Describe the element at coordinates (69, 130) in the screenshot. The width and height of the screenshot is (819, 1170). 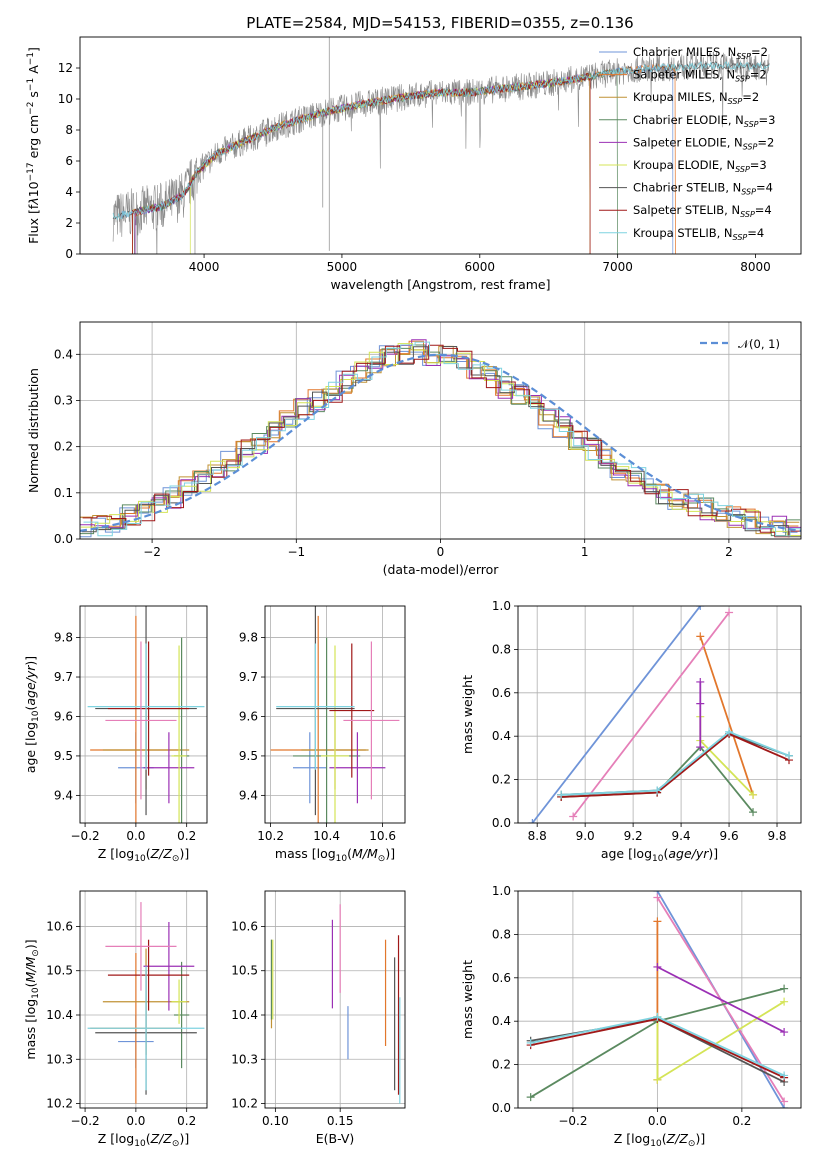
I see `y-tick-label: 8` at that location.